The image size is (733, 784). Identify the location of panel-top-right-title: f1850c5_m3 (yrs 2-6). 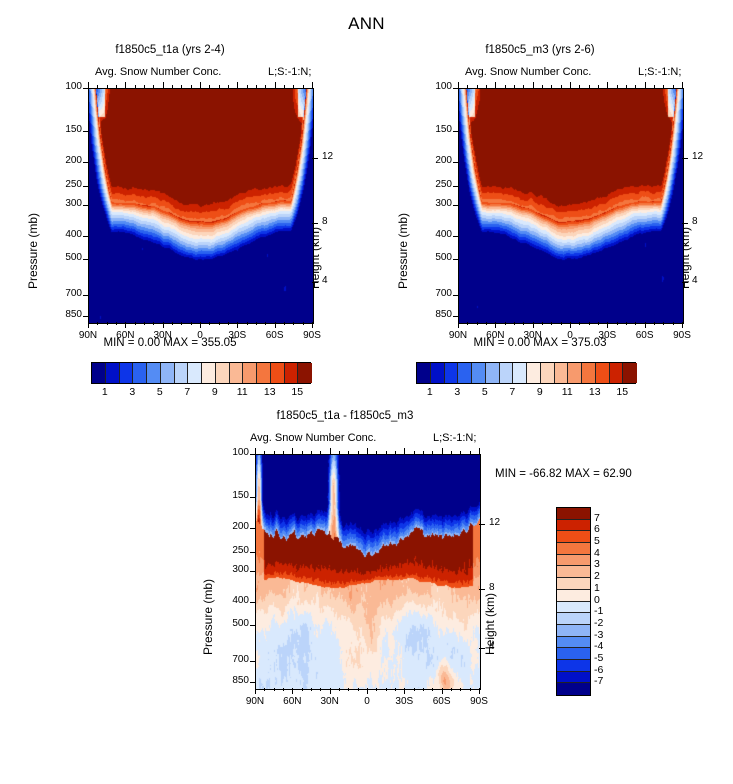
(540, 50).